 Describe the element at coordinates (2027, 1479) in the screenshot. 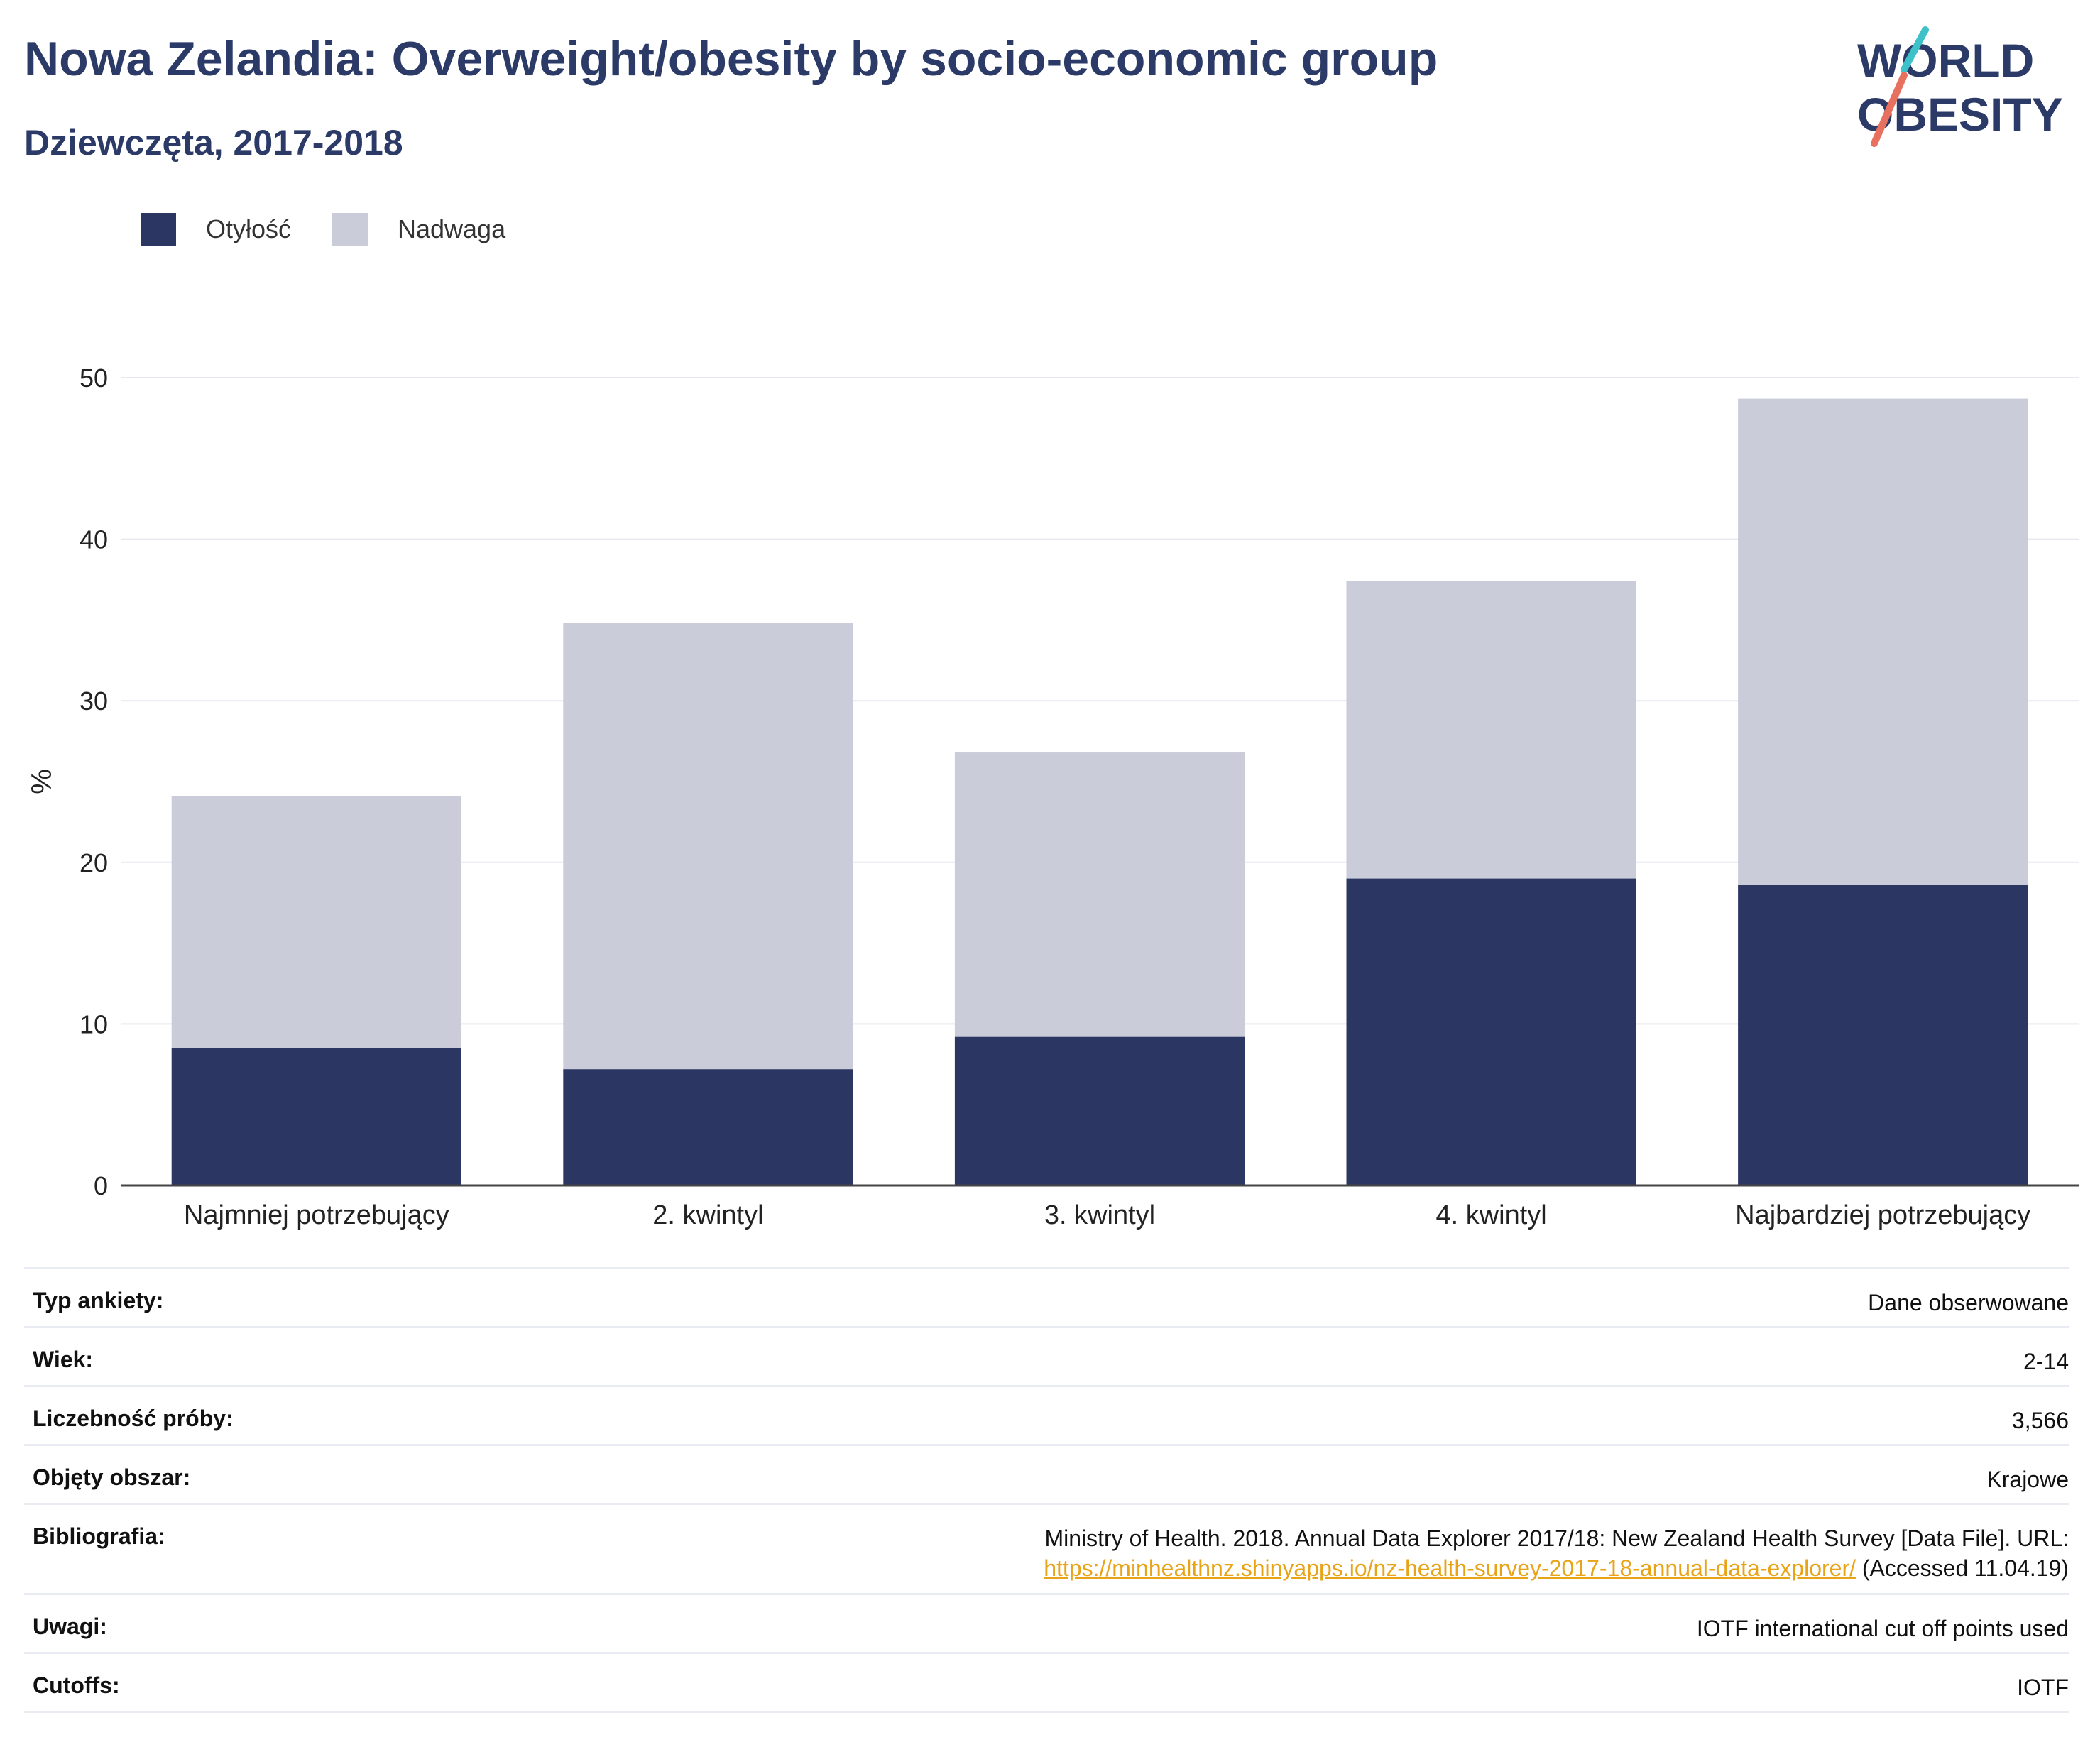

I see `info-value: Krajowe` at that location.